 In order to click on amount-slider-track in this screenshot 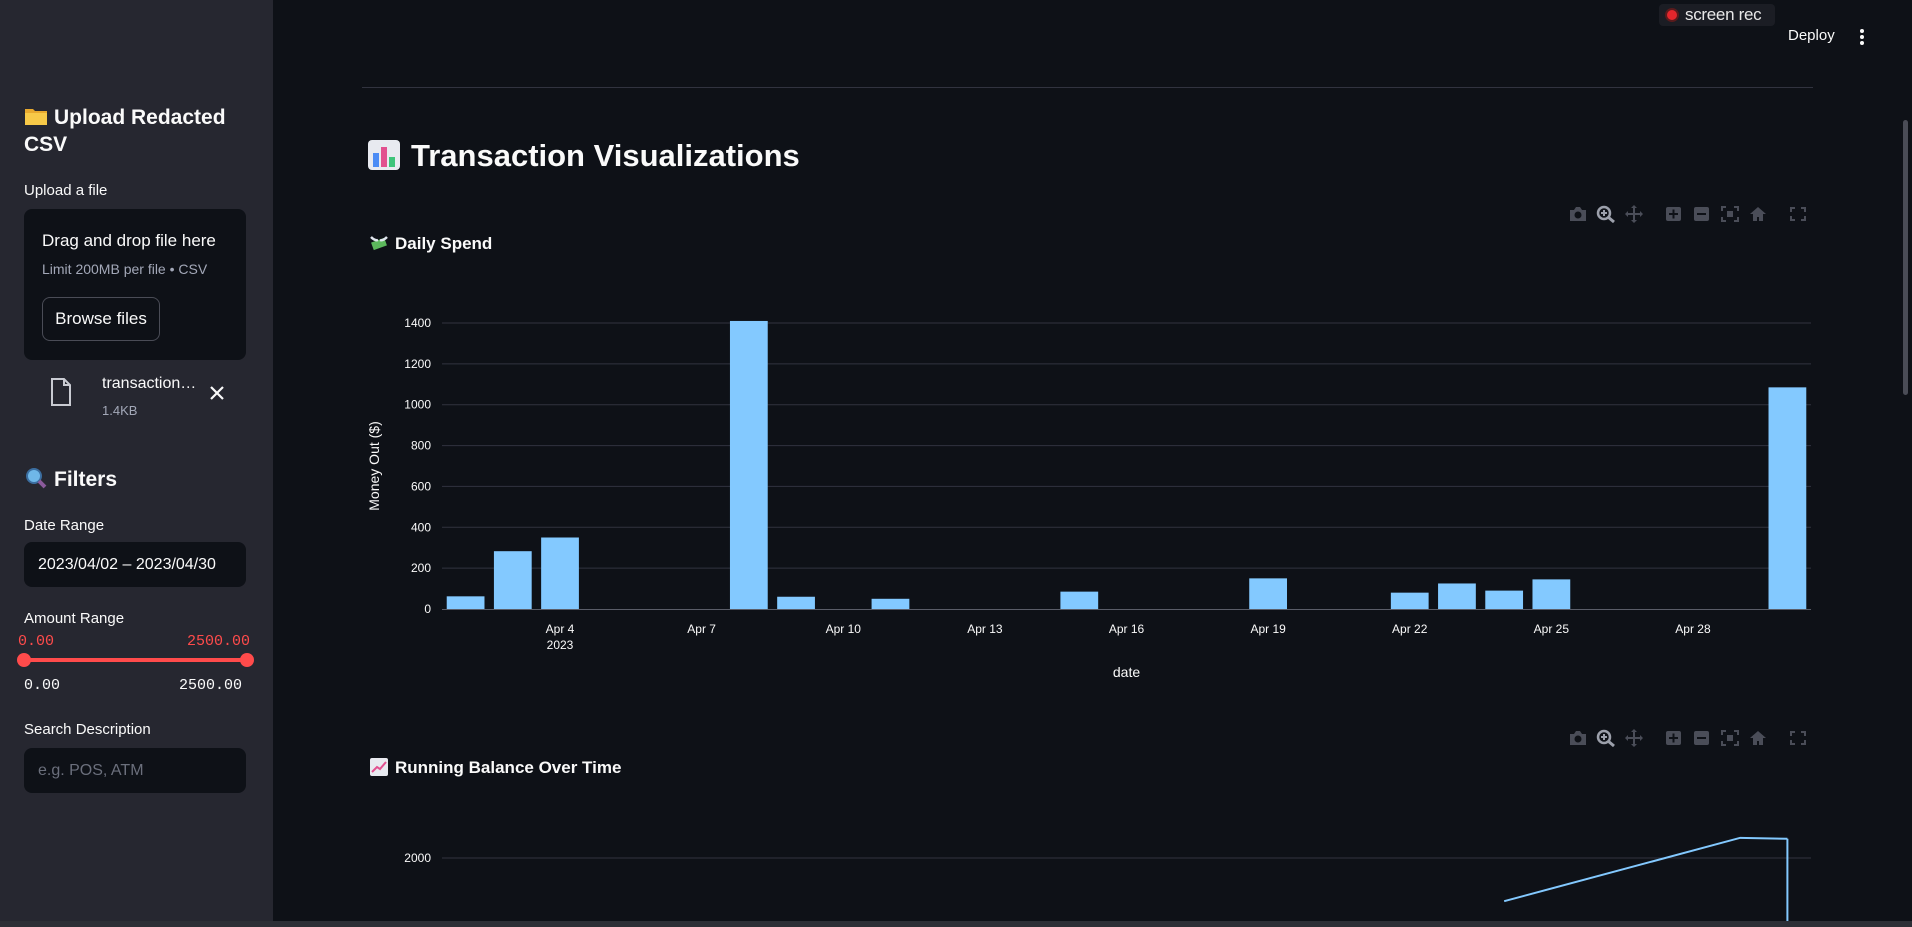, I will do `click(135, 660)`.